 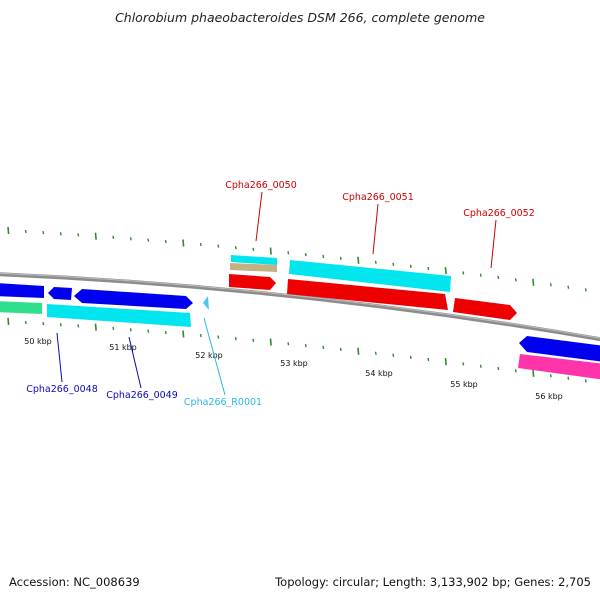 I want to click on outer-marker-track, so click(x=297, y=259).